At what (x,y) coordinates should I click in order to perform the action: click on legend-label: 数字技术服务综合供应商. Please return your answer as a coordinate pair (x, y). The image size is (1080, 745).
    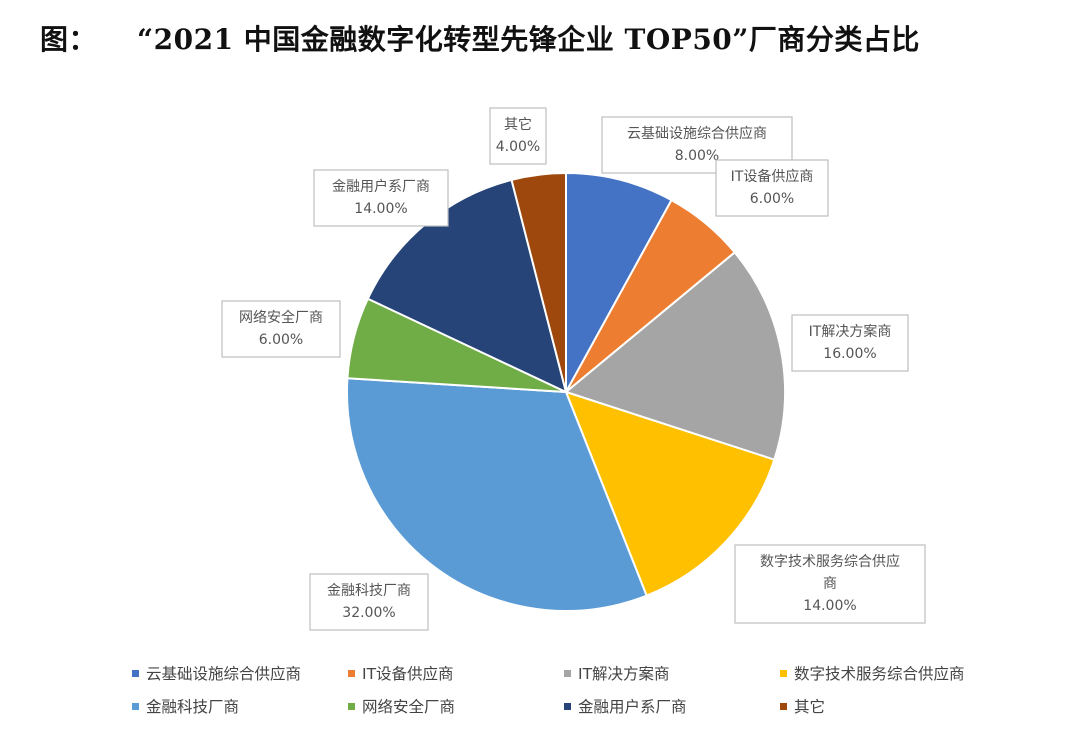
    Looking at the image, I should click on (879, 674).